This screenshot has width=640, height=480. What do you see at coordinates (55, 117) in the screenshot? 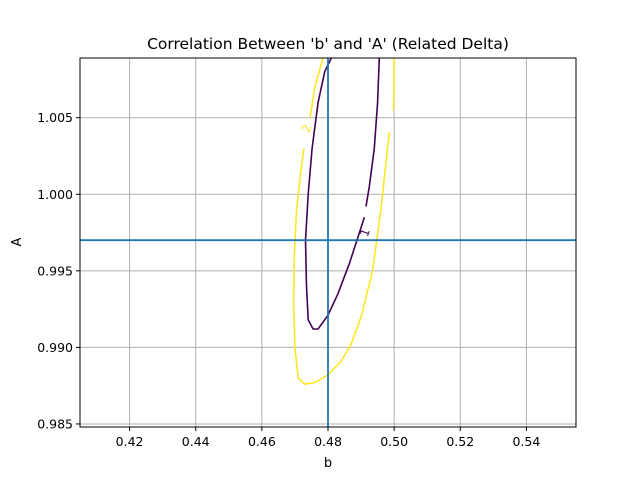
I see `y-tick-label: 1.005` at bounding box center [55, 117].